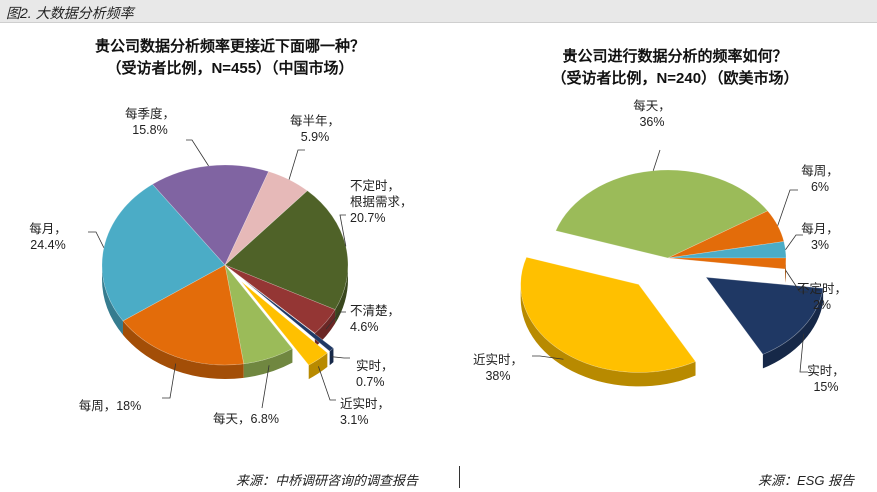 This screenshot has width=877, height=492. I want to click on figure-title-bar: 图2. 大数据分析频率, so click(438, 11).